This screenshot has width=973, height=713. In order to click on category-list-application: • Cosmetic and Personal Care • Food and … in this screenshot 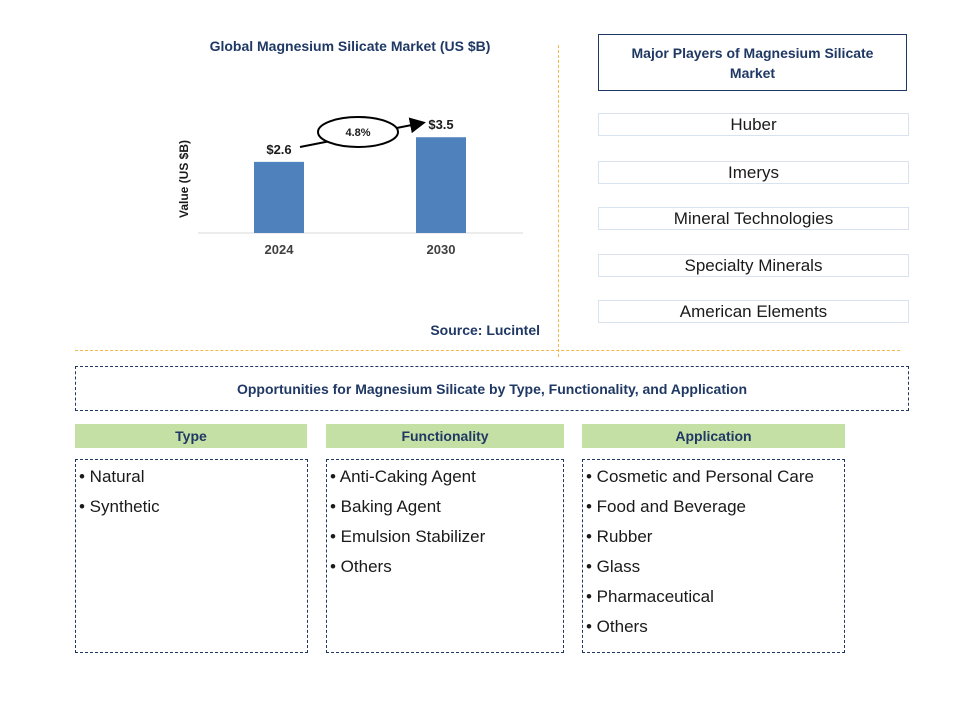, I will do `click(713, 556)`.